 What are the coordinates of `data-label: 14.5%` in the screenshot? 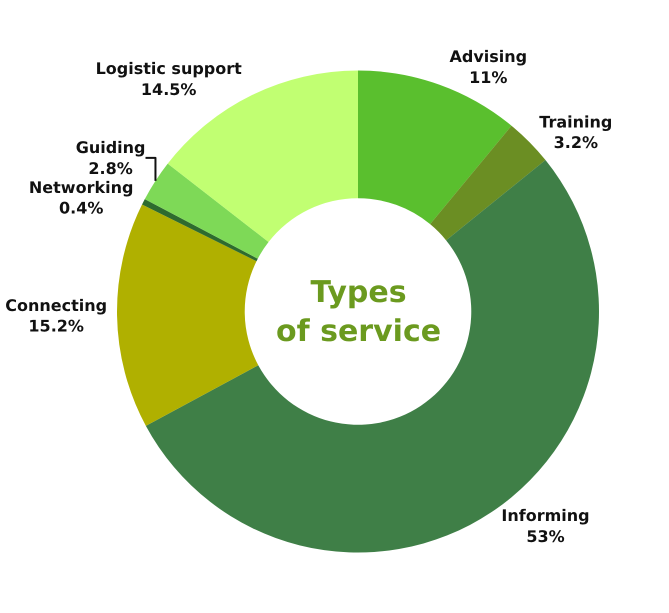 It's located at (168, 89).